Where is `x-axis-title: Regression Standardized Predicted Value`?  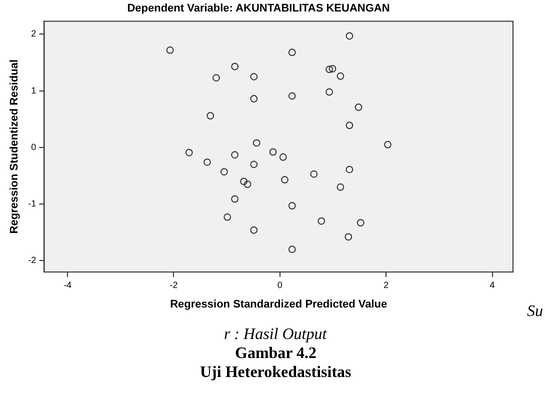 x-axis-title: Regression Standardized Predicted Value is located at coordinates (279, 304).